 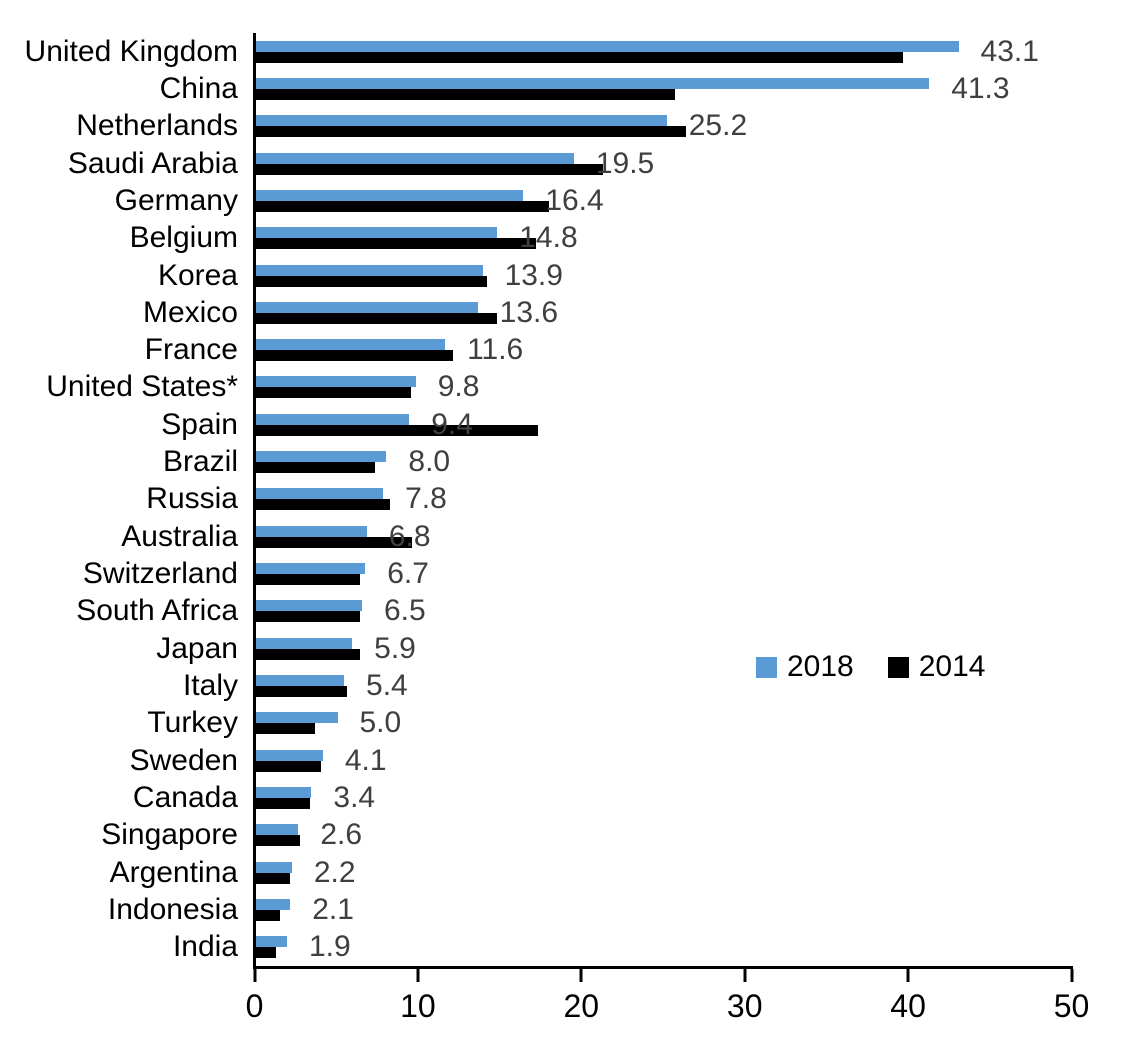 I want to click on bar-track-australia: 6.8, so click(x=663, y=536).